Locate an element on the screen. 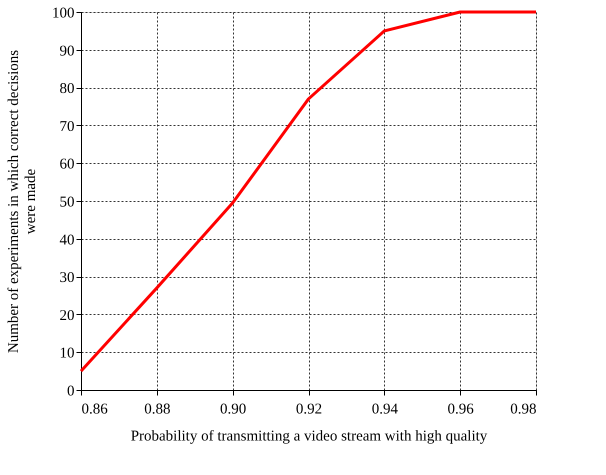 The image size is (606, 475). x-tick-label: 0.96 is located at coordinates (461, 410).